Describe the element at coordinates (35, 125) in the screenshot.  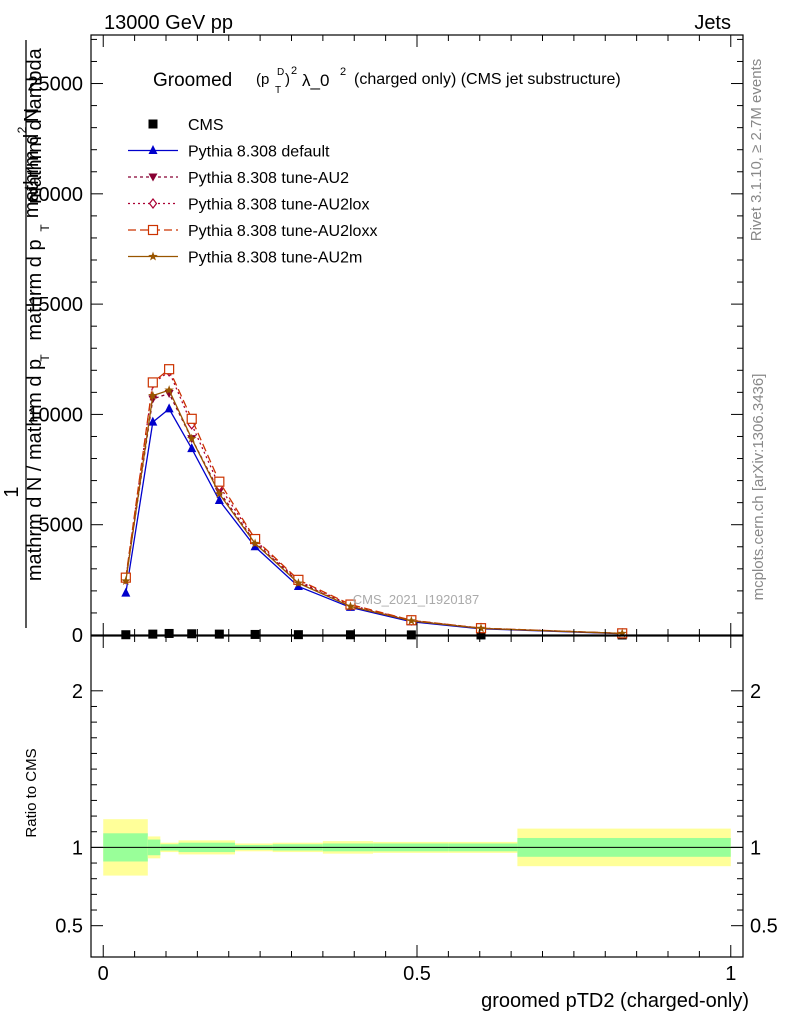
I see `ylabel-den-2: mathrm d lambda` at that location.